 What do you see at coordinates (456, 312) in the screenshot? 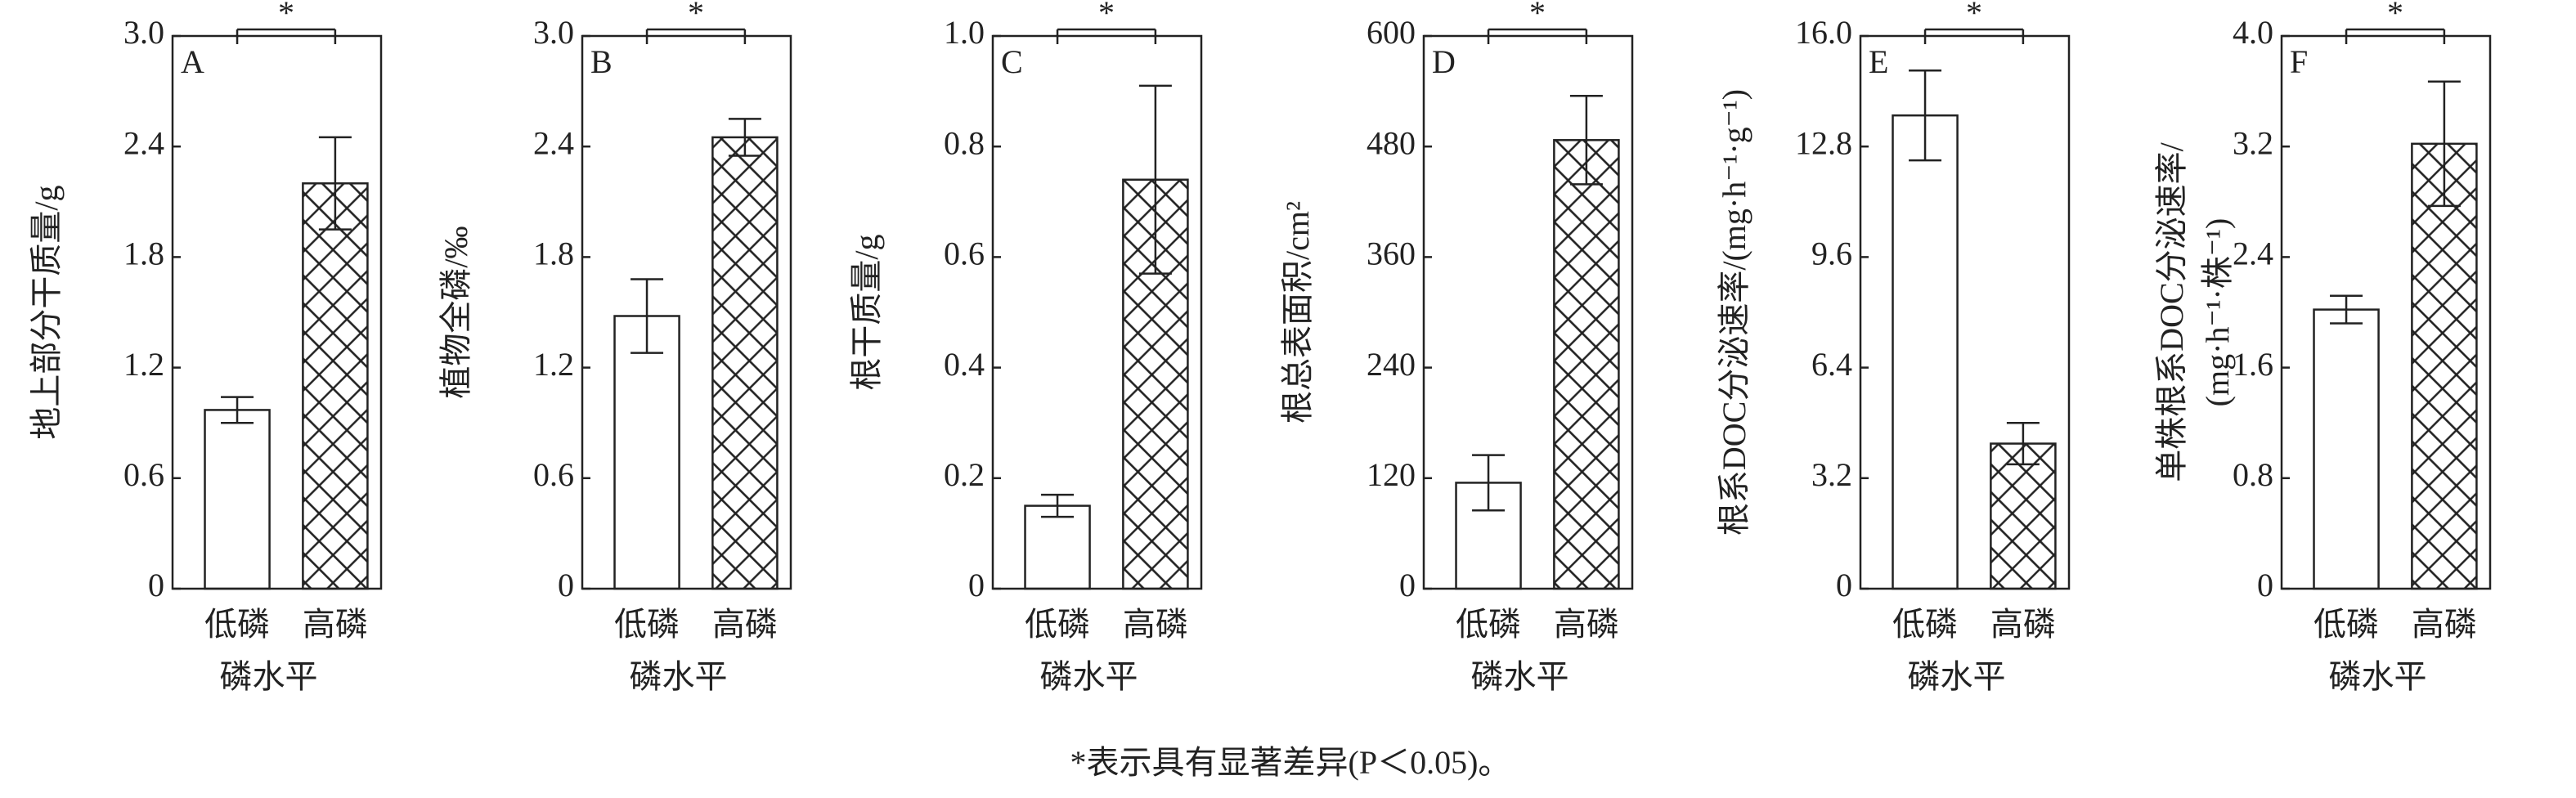
I see `y-axis-label: 植物全磷/‰` at bounding box center [456, 312].